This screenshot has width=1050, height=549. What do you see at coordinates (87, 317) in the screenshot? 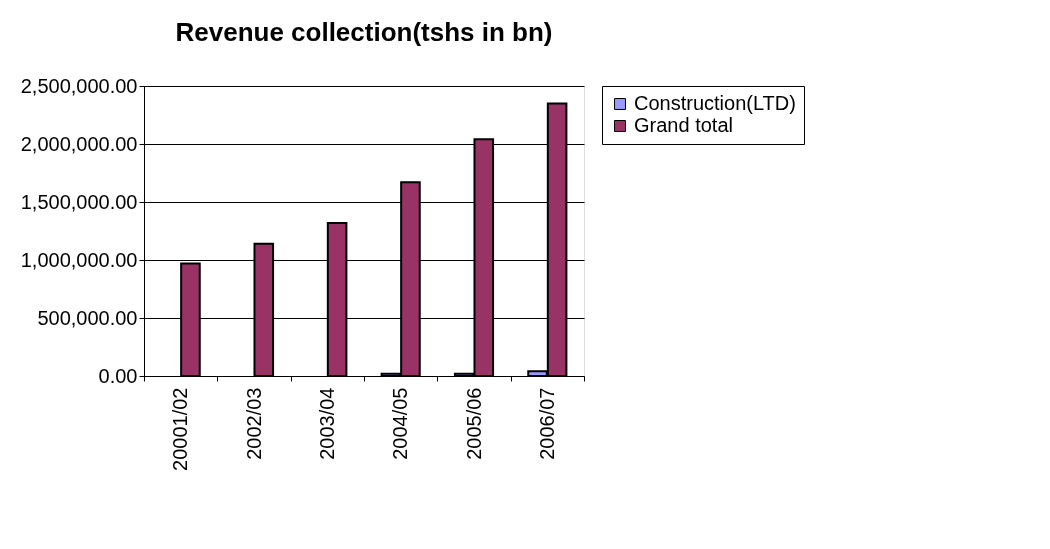
I see `y-tick-label: 500,000.00` at bounding box center [87, 317].